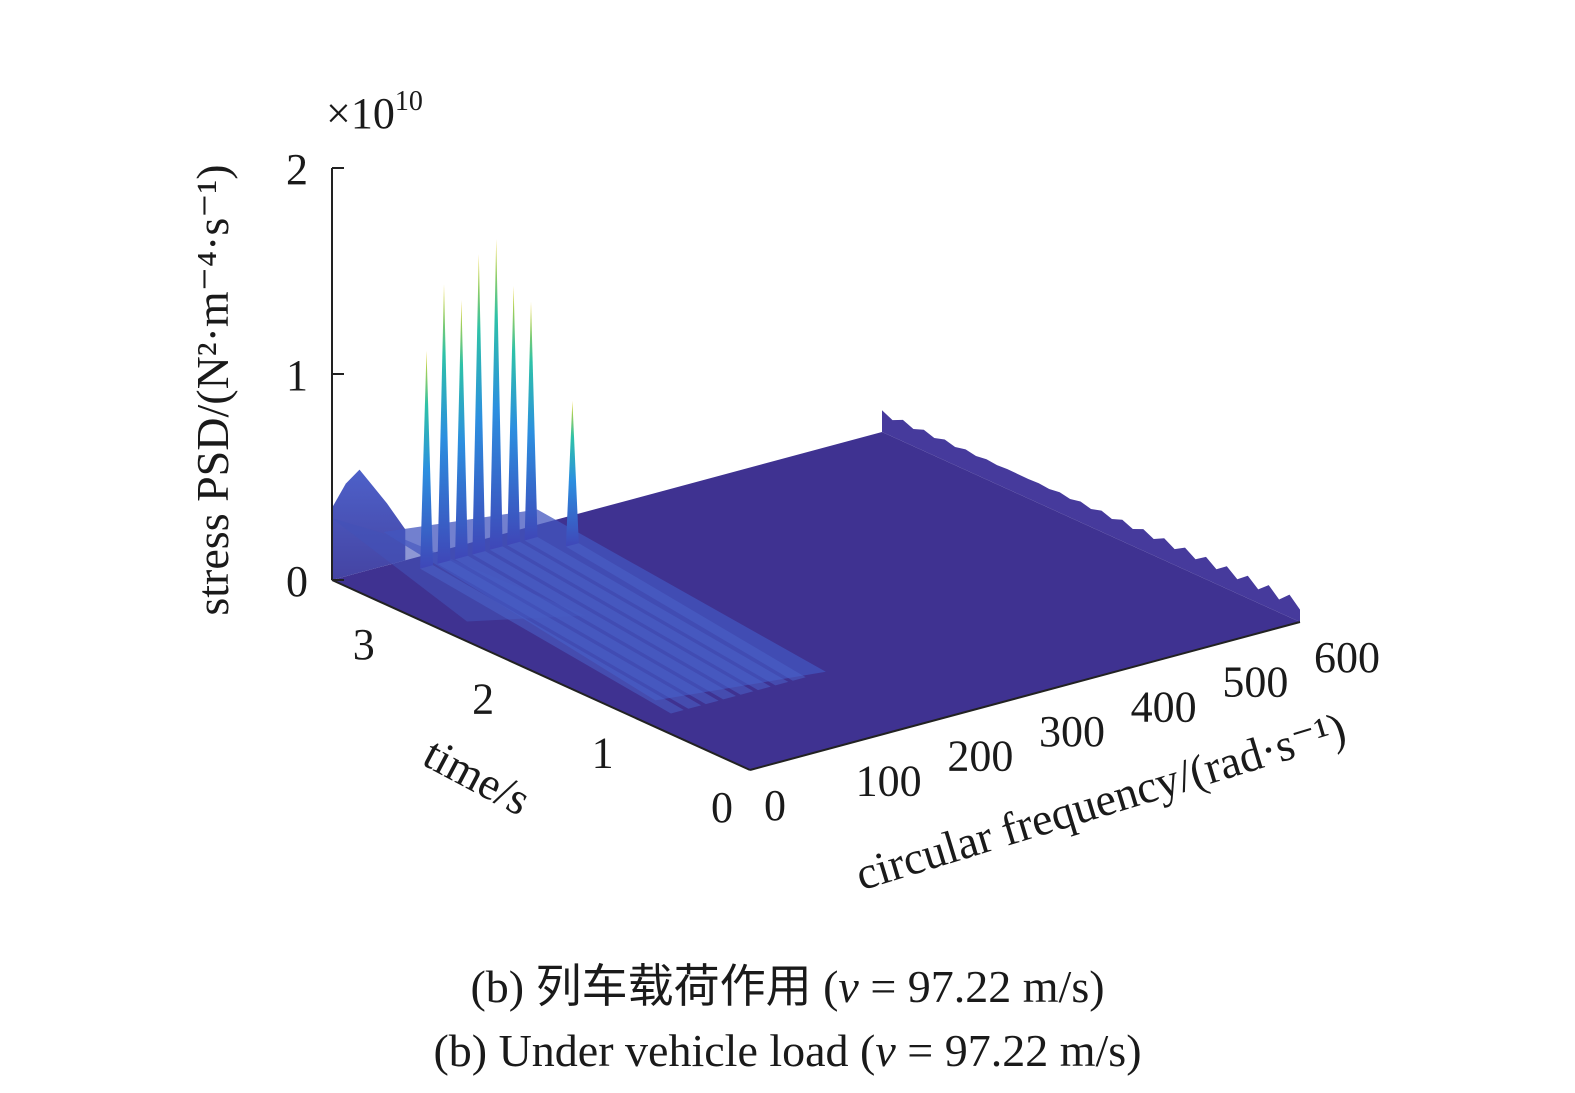 This screenshot has height=1093, width=1575. What do you see at coordinates (981, 986) in the screenshot?
I see `caption-chinese-suffix: = 97.22 m/s)` at bounding box center [981, 986].